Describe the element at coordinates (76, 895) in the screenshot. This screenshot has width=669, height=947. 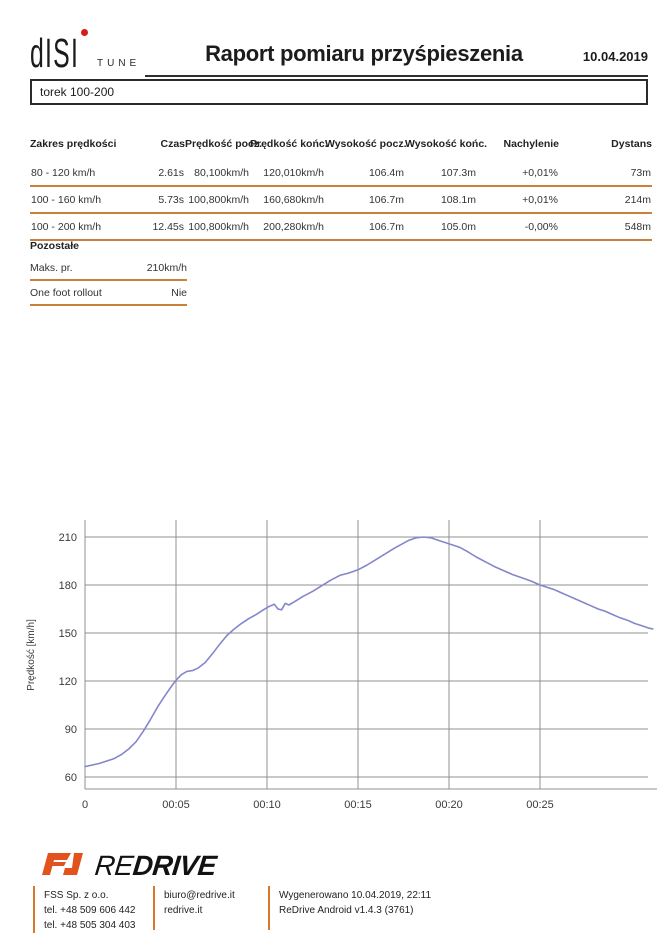
I see `footer-line: FSS Sp. z o.o.` at that location.